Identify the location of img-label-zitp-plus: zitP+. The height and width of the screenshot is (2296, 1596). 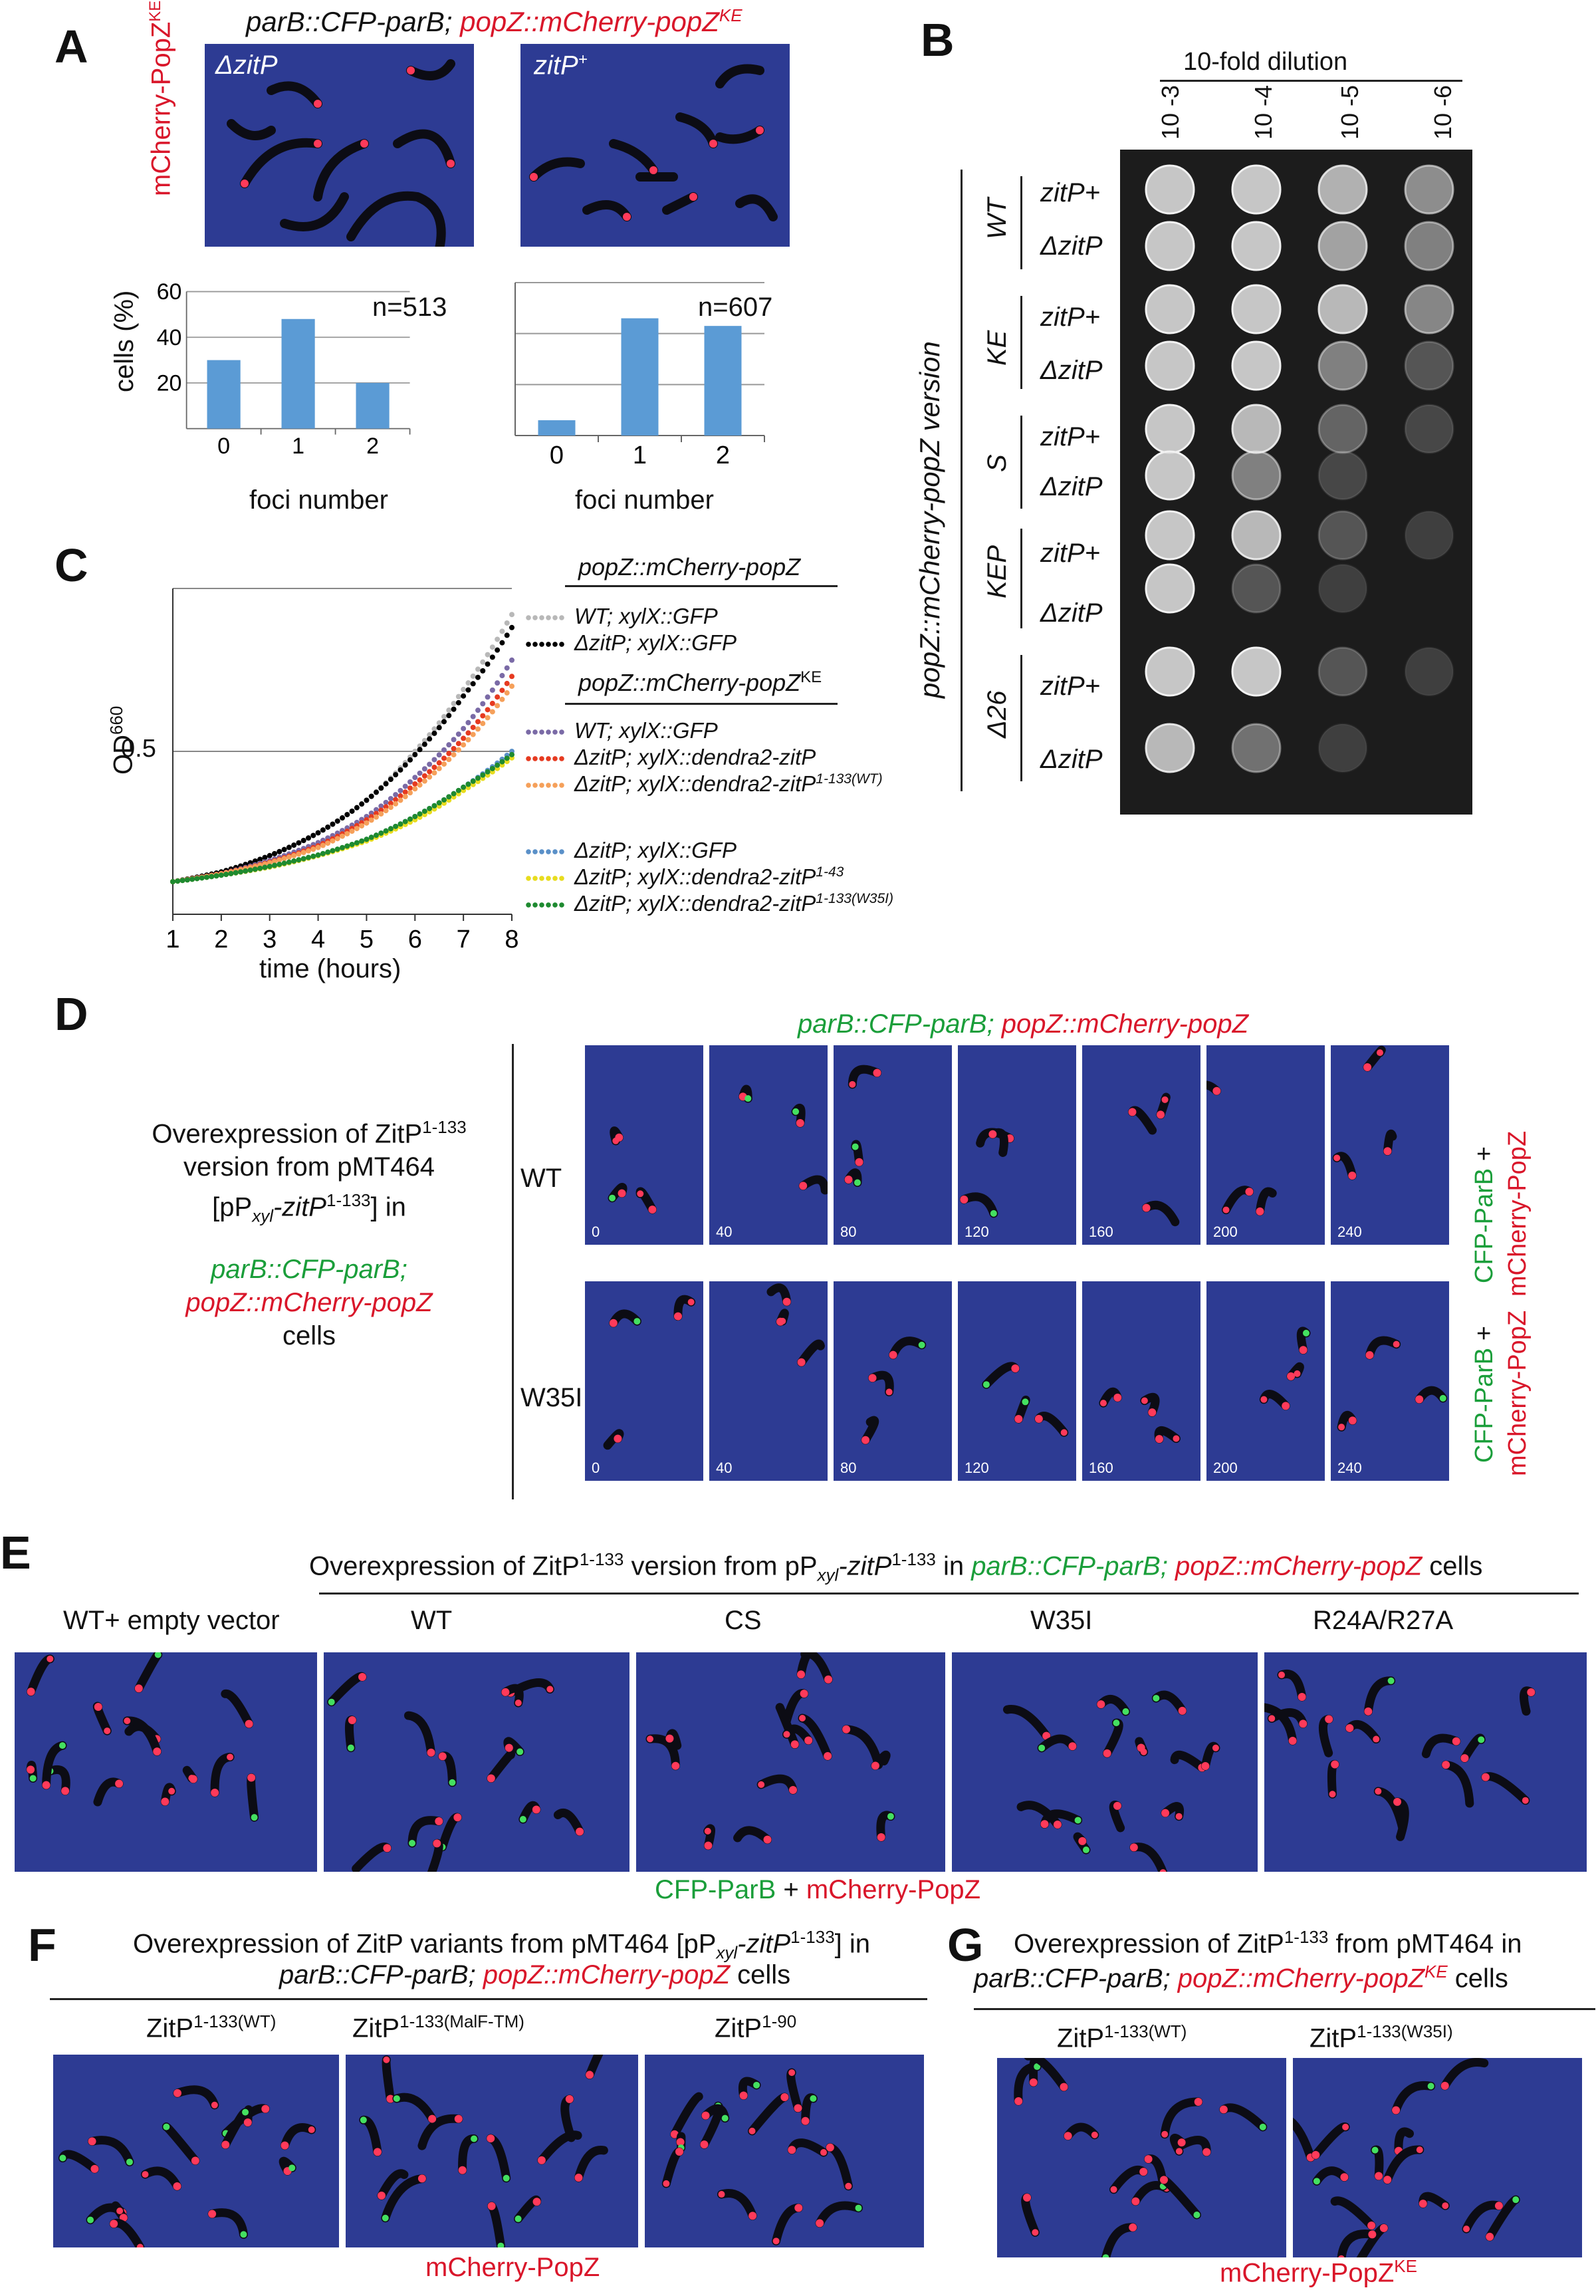
(561, 66).